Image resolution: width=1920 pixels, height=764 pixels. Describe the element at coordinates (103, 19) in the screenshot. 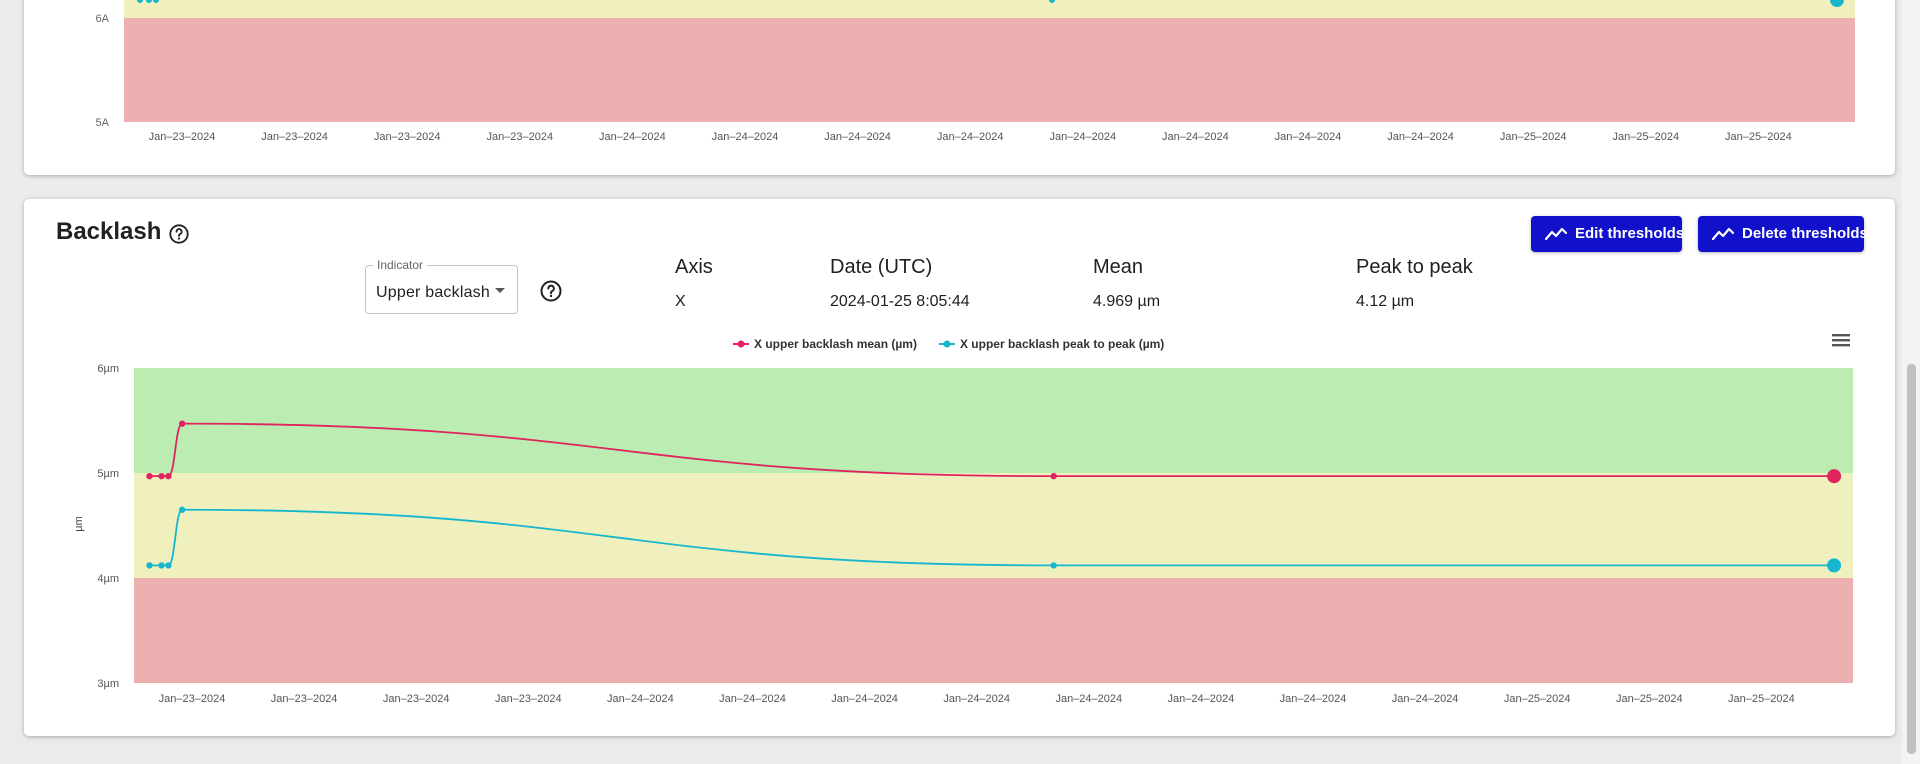

I see `previous-chart-y-tick: 6A` at that location.